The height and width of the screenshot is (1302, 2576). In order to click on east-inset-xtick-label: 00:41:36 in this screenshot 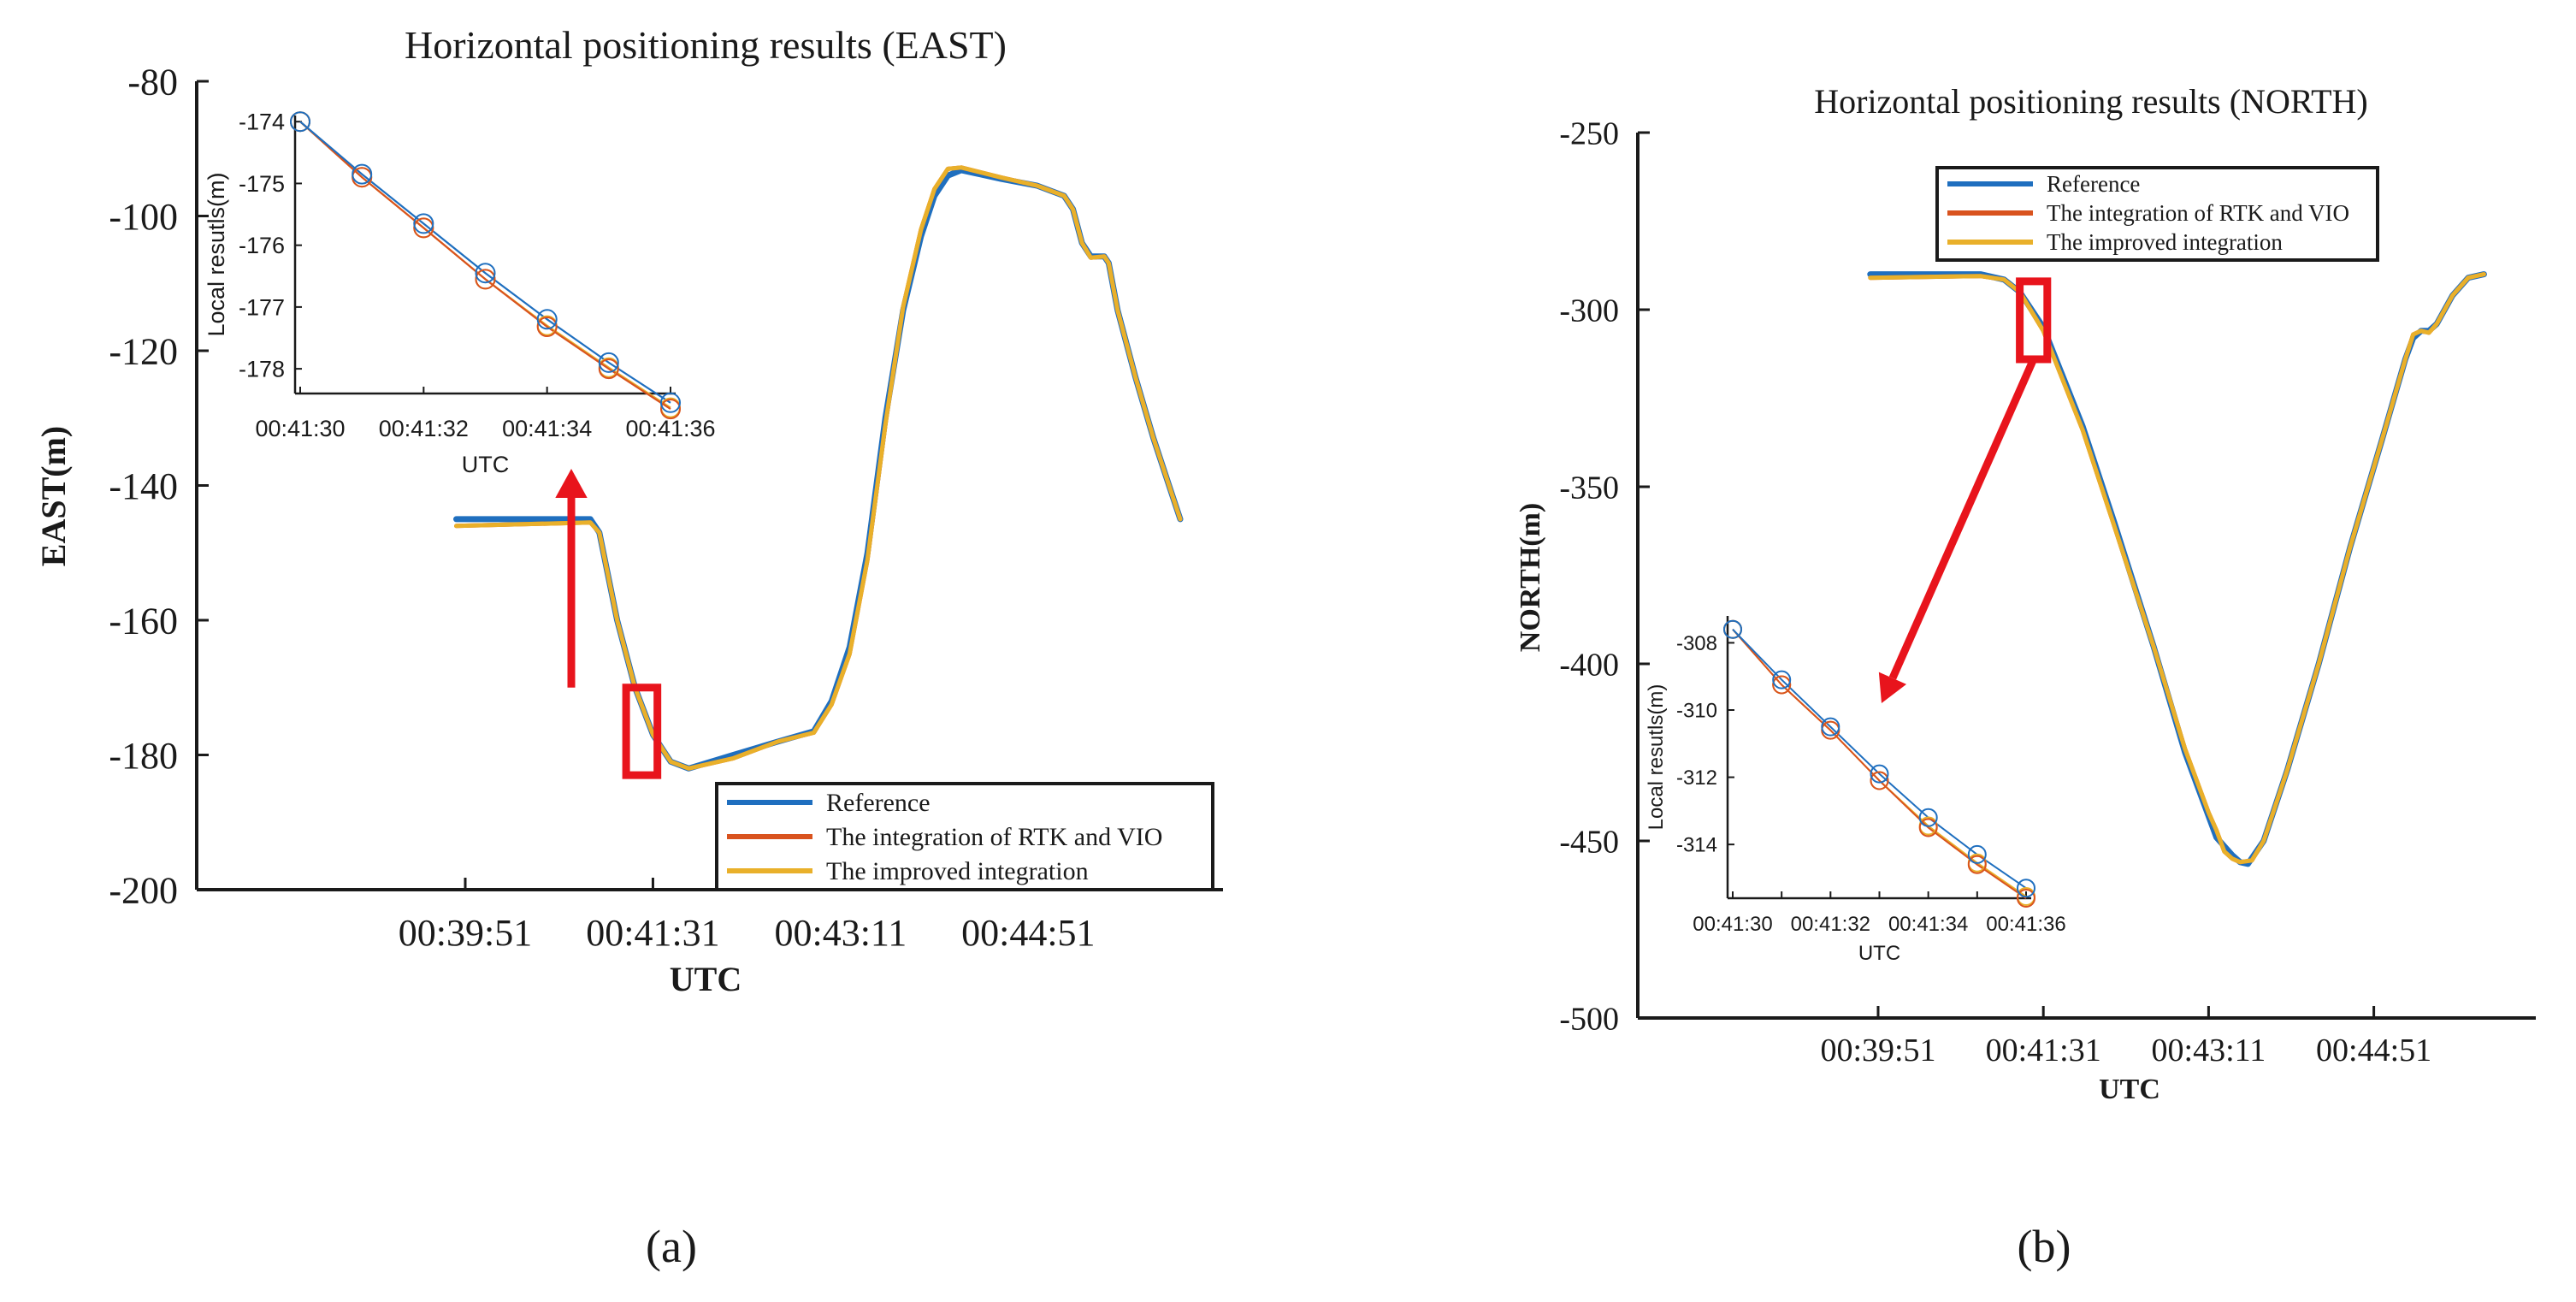, I will do `click(670, 428)`.